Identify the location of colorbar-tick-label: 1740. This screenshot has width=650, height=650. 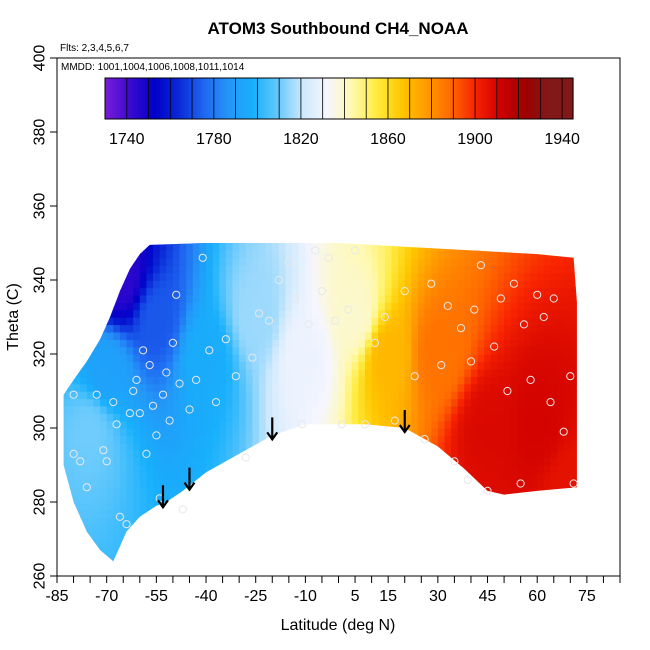
(127, 139).